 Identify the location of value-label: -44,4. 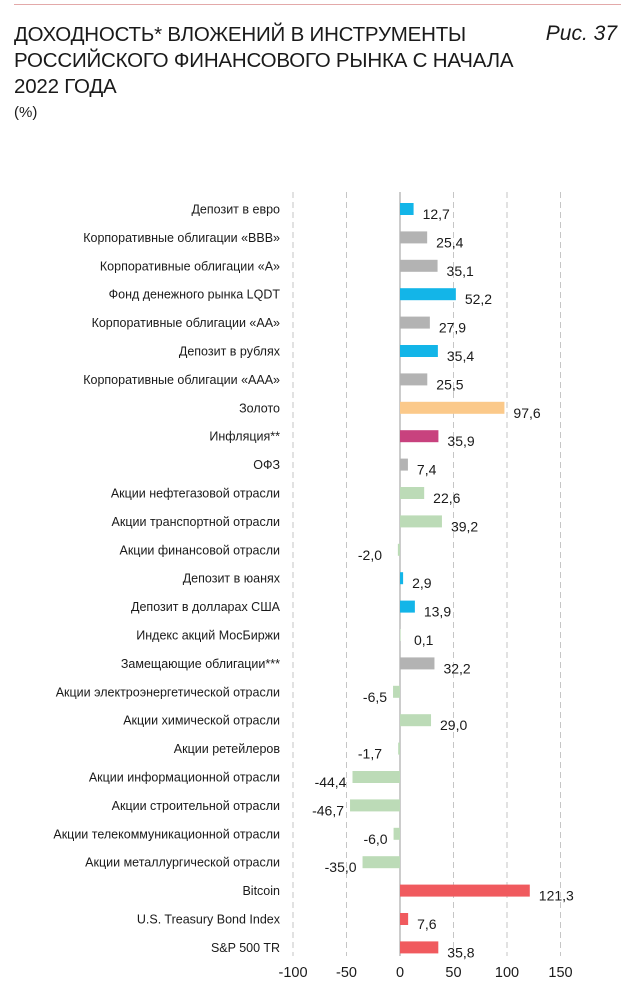
(331, 782).